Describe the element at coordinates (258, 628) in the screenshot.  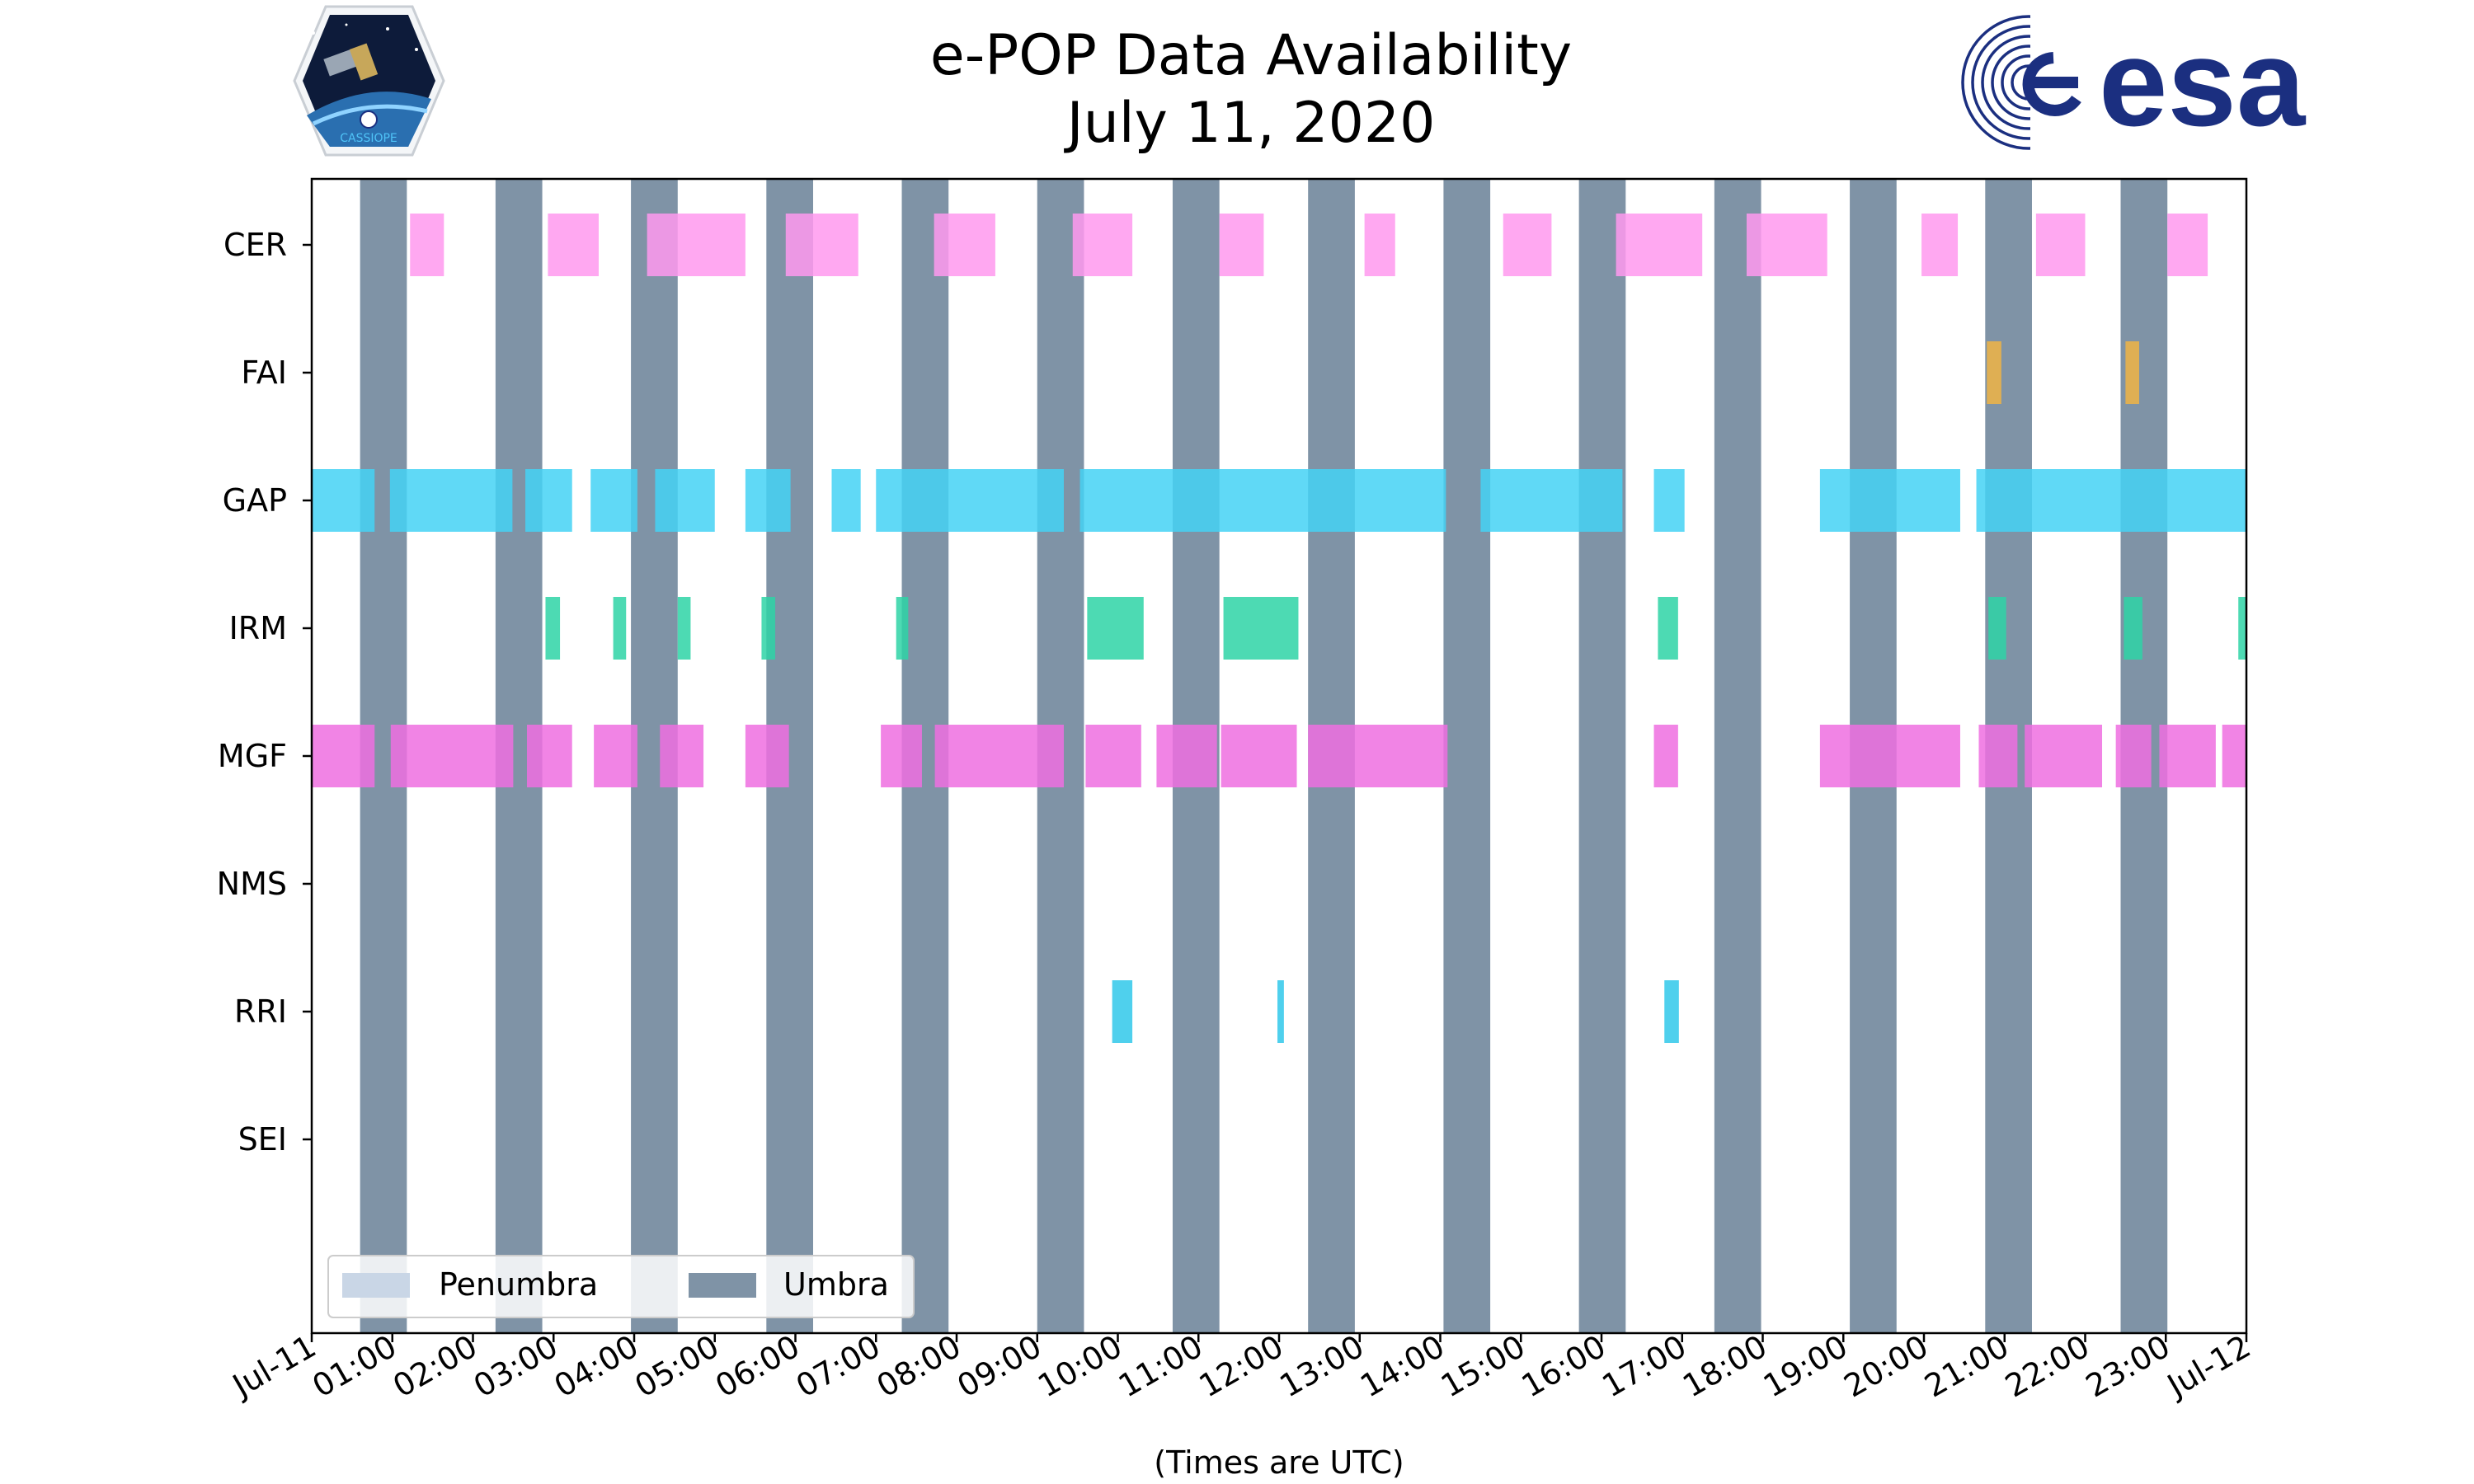
I see `y-tick-label: IRM` at that location.